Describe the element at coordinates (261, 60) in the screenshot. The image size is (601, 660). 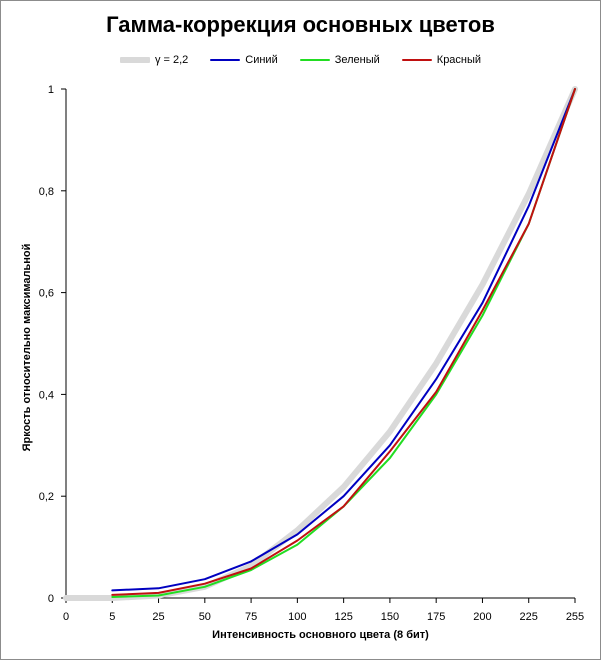
I see `legend-label-blue: Синий` at that location.